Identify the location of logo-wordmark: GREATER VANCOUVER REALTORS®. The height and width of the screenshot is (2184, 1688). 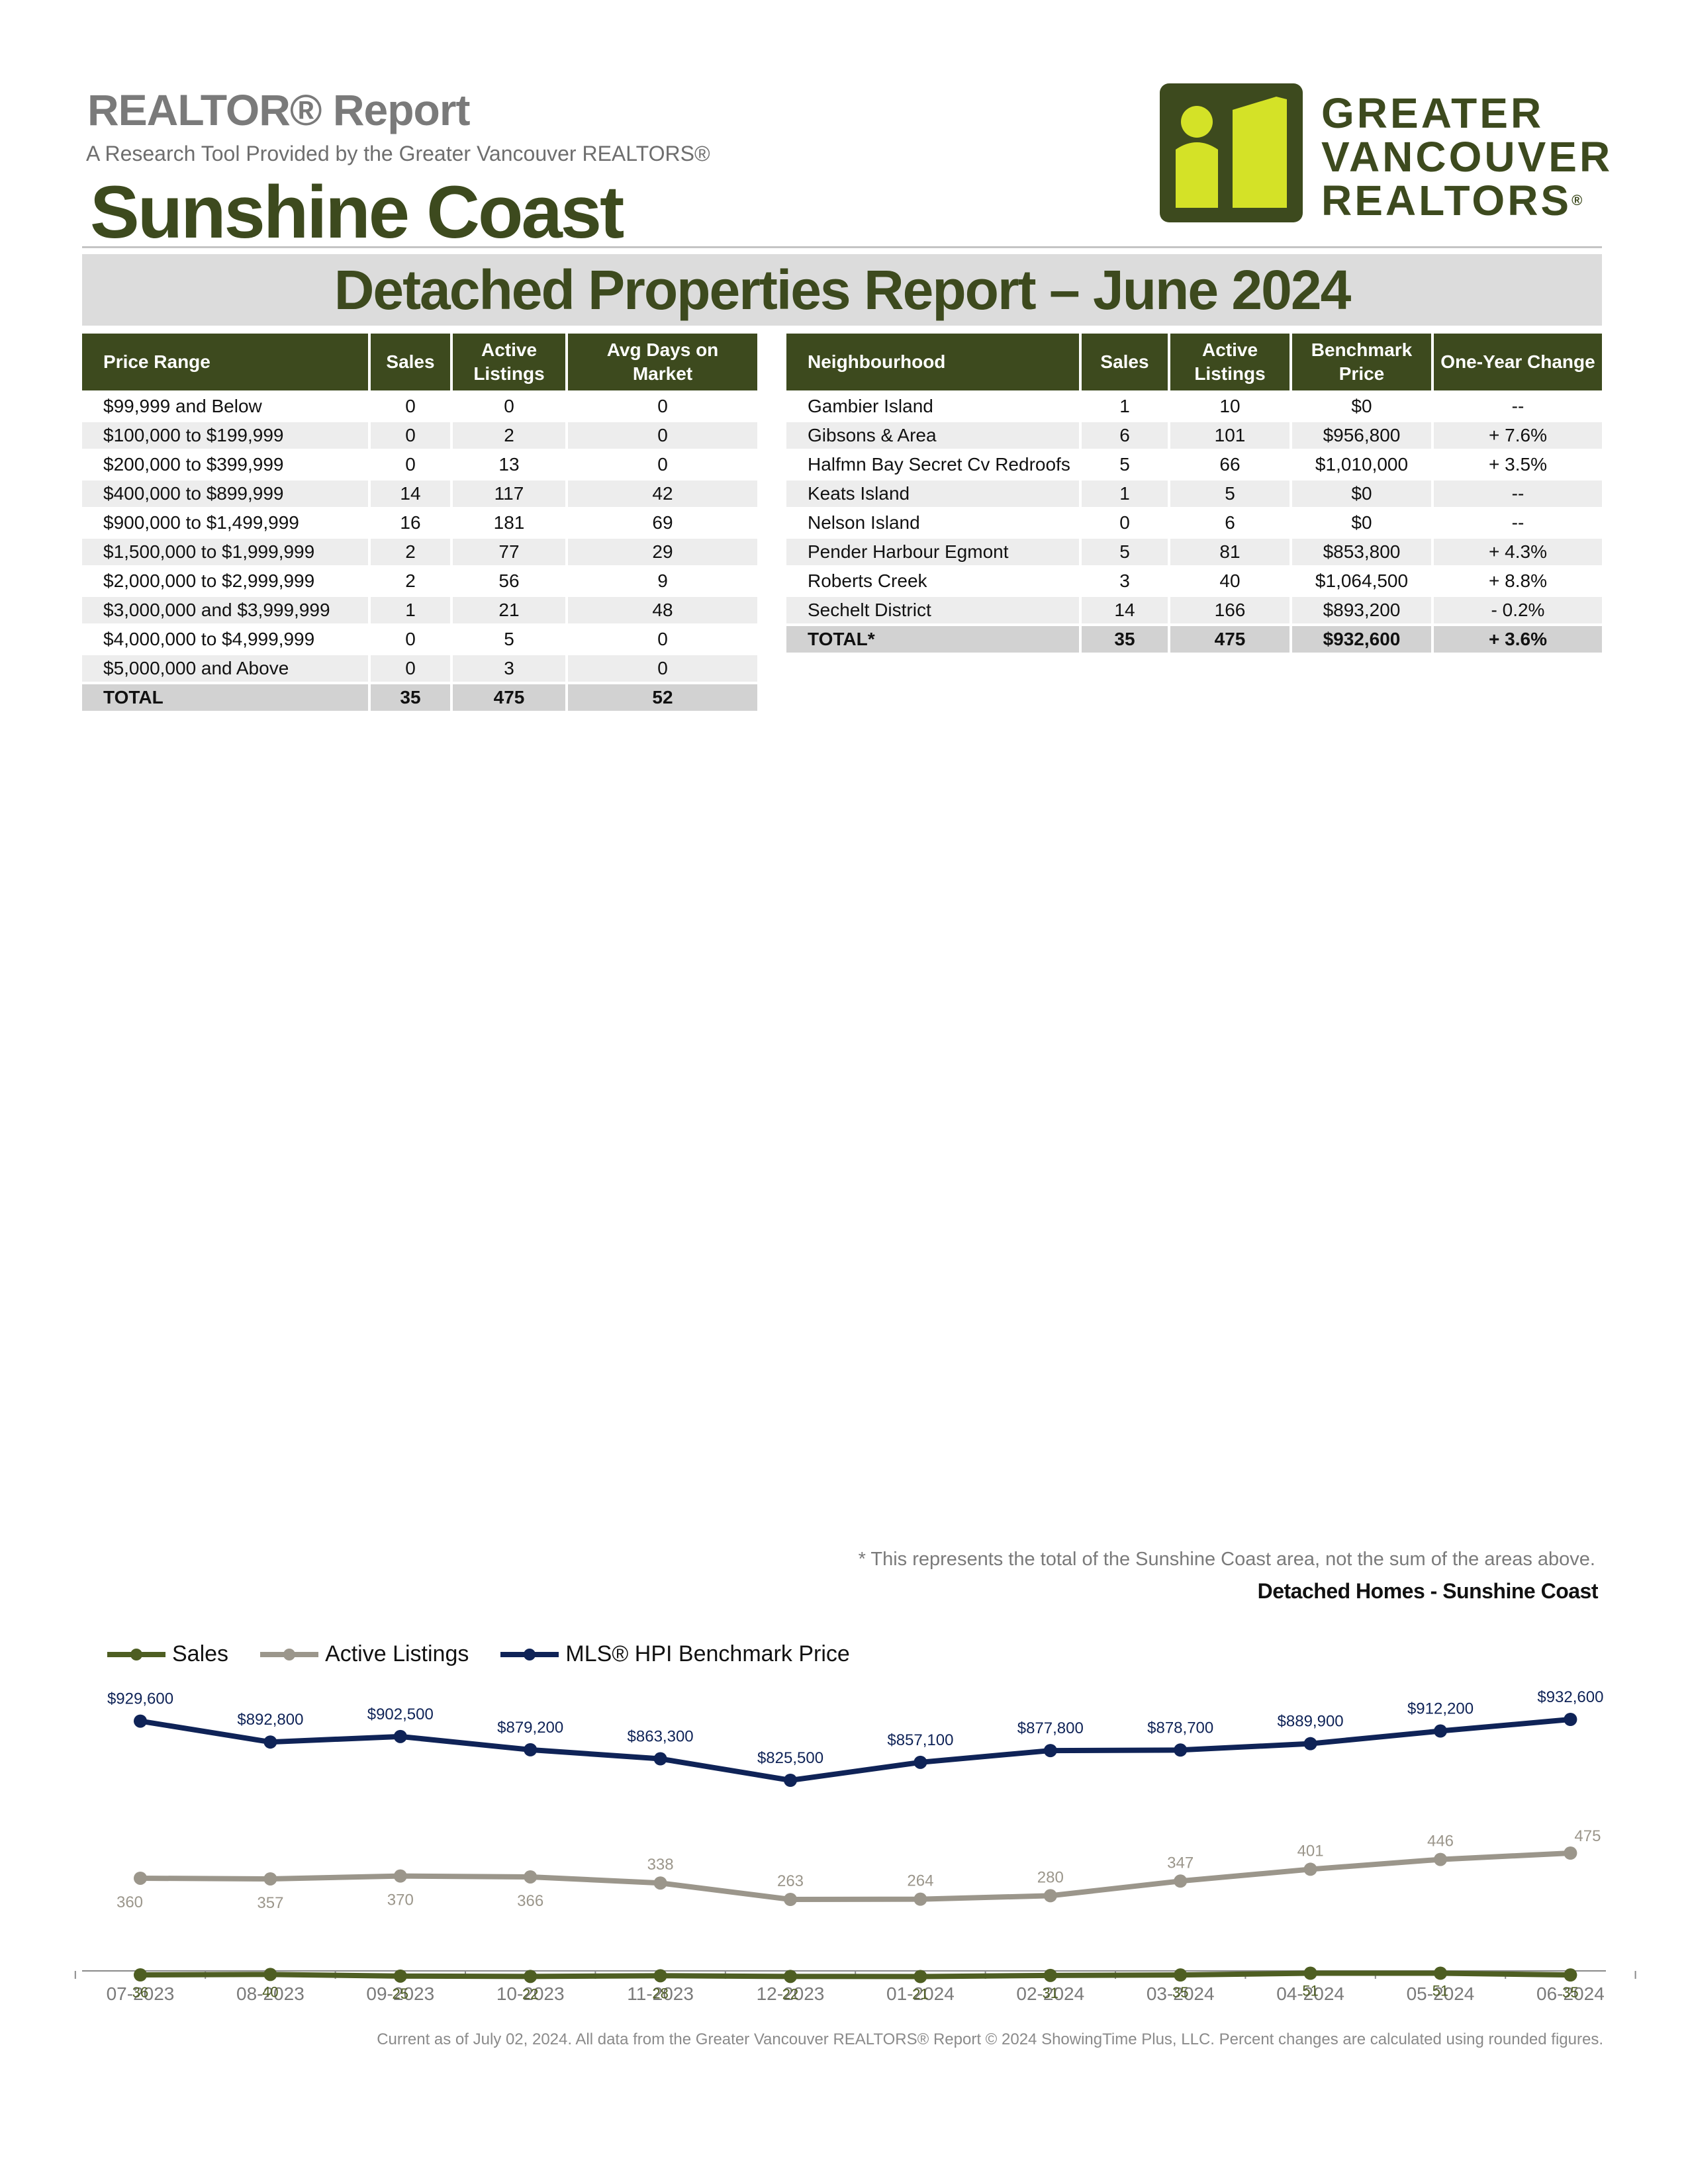
(1467, 156).